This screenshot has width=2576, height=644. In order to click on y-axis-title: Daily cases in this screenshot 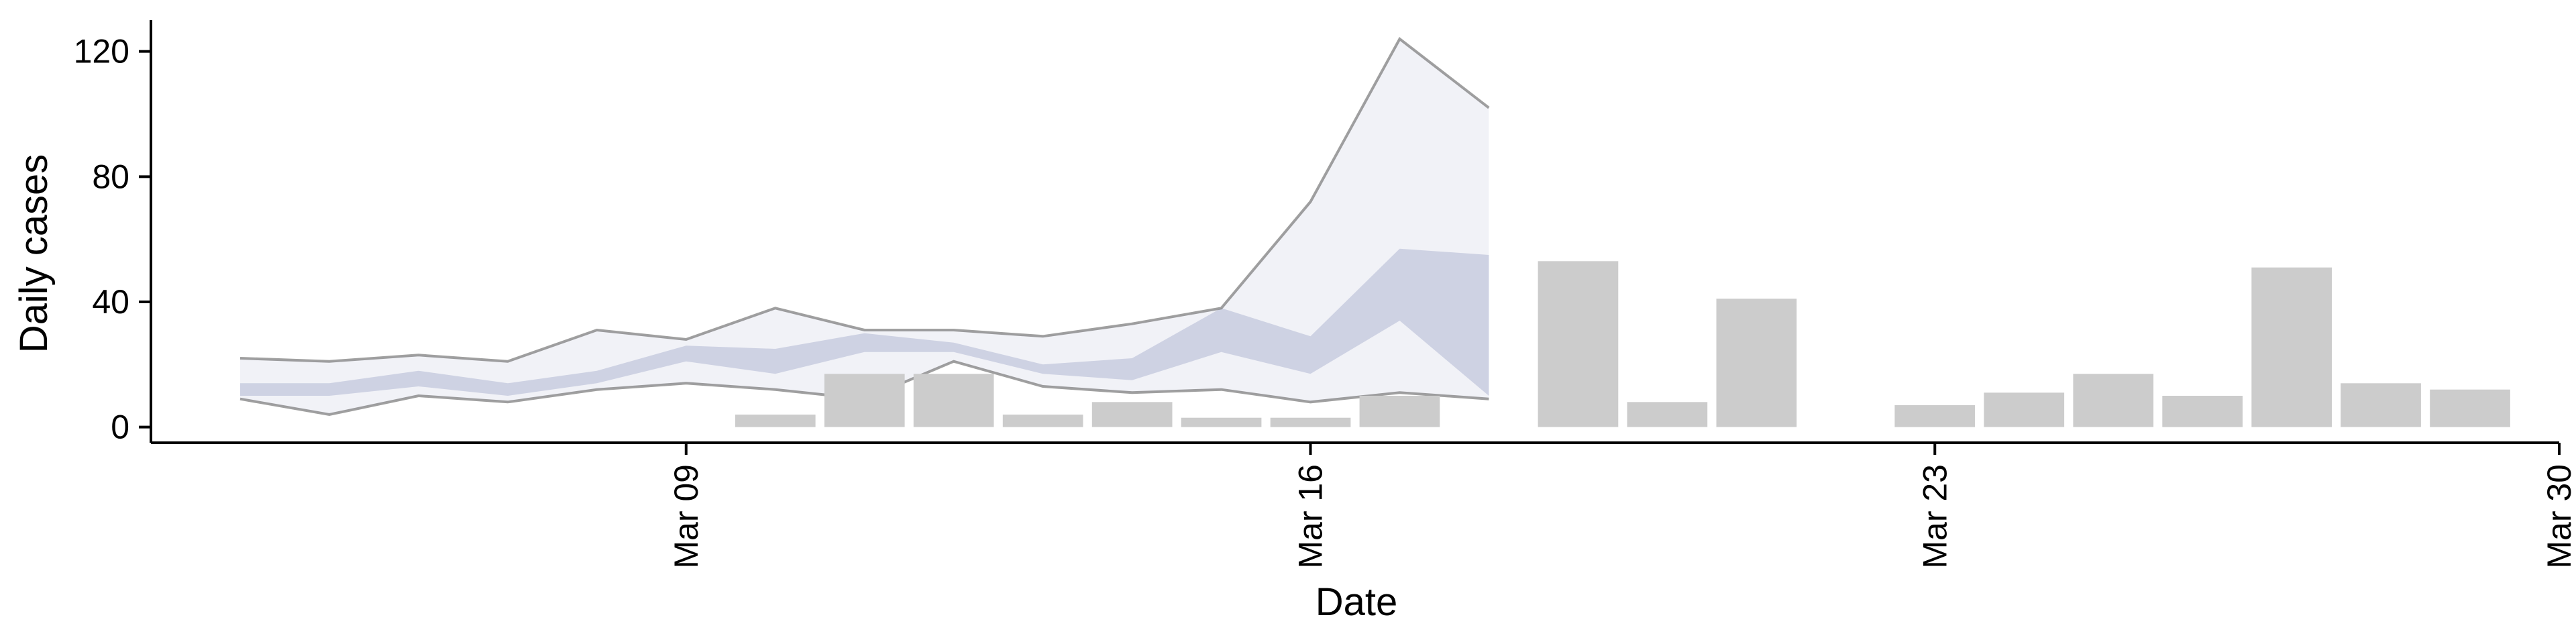, I will do `click(34, 254)`.